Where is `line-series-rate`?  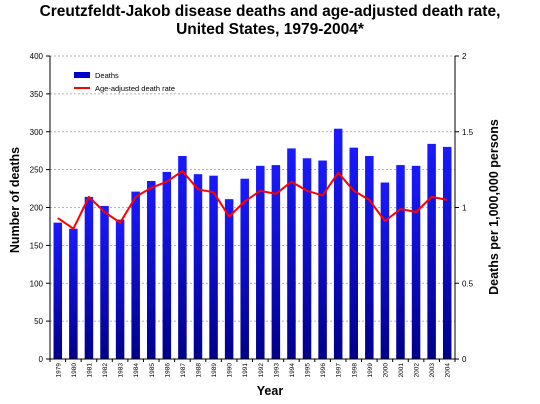
line-series-rate is located at coordinates (252, 200).